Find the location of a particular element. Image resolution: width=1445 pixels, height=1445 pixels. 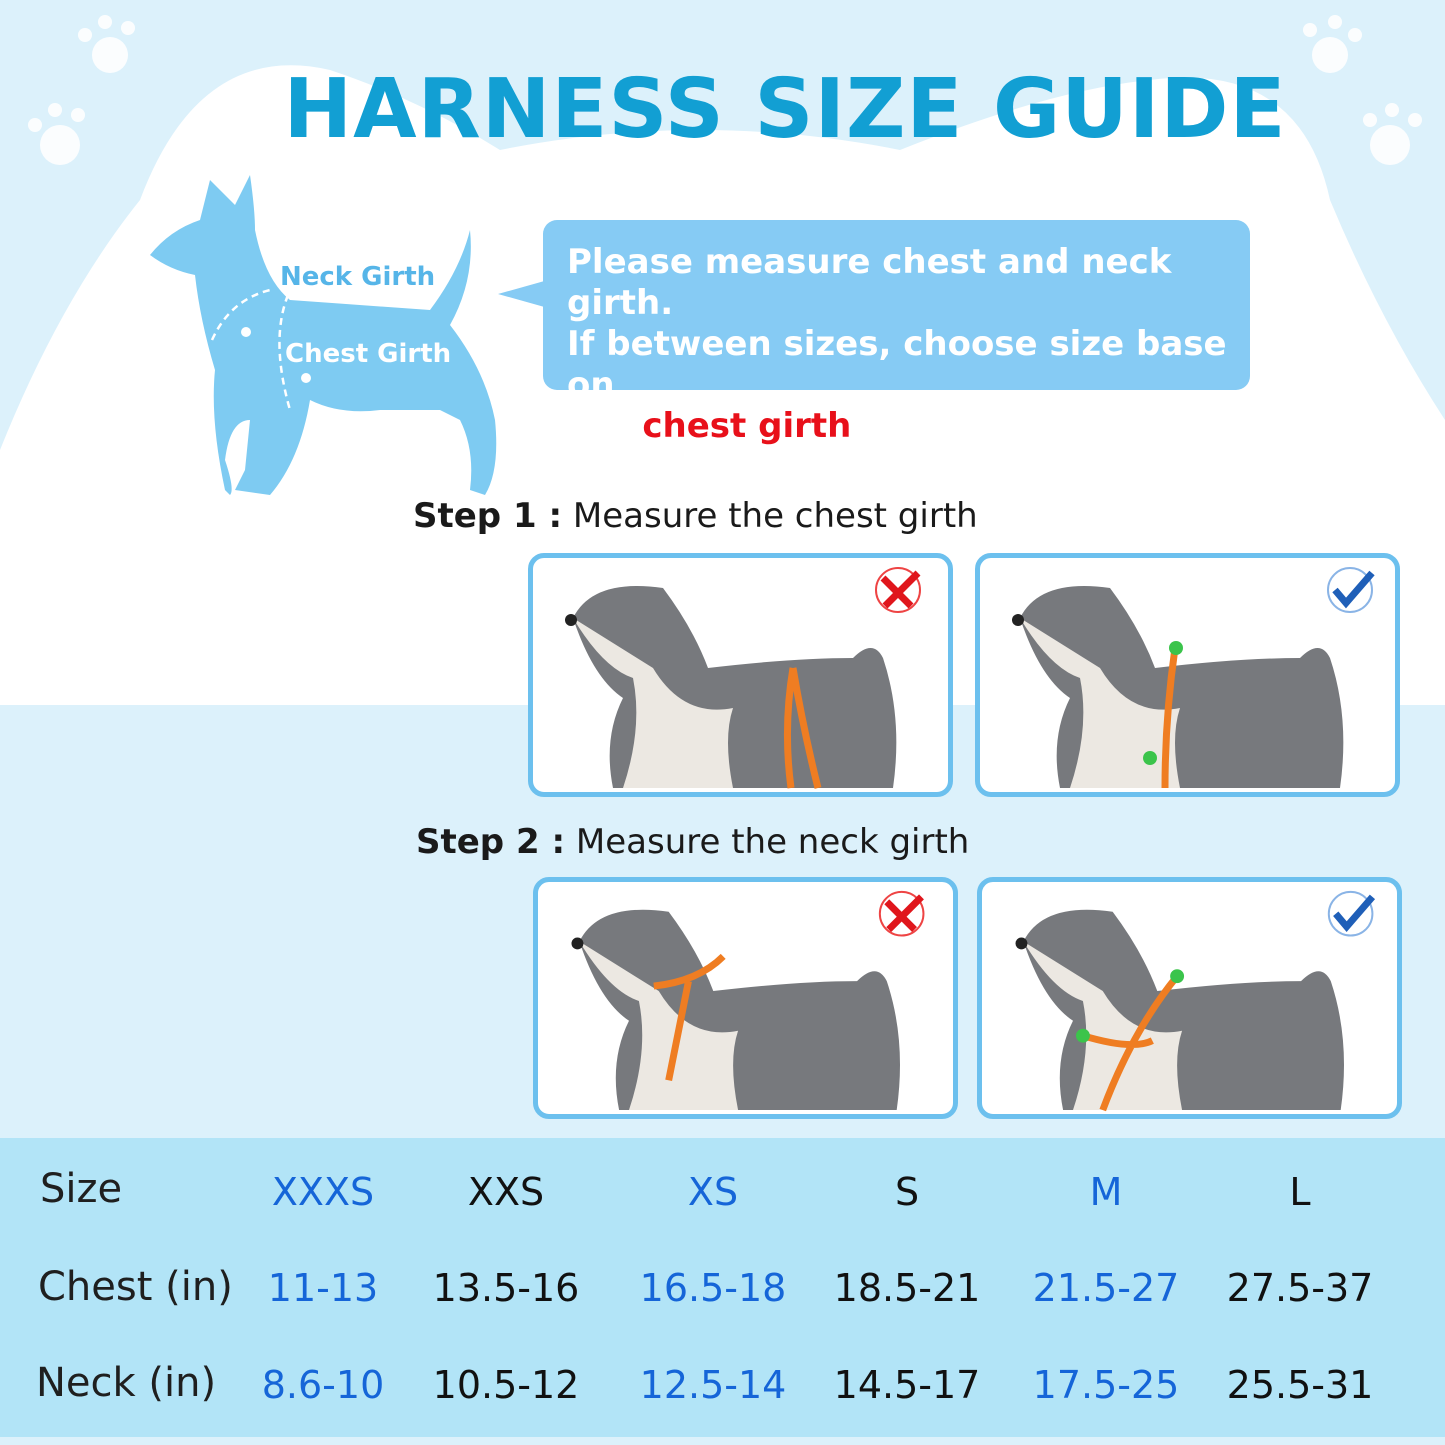

step-2-heading: Step 2 : Measure the neck girth is located at coordinates (692, 842).